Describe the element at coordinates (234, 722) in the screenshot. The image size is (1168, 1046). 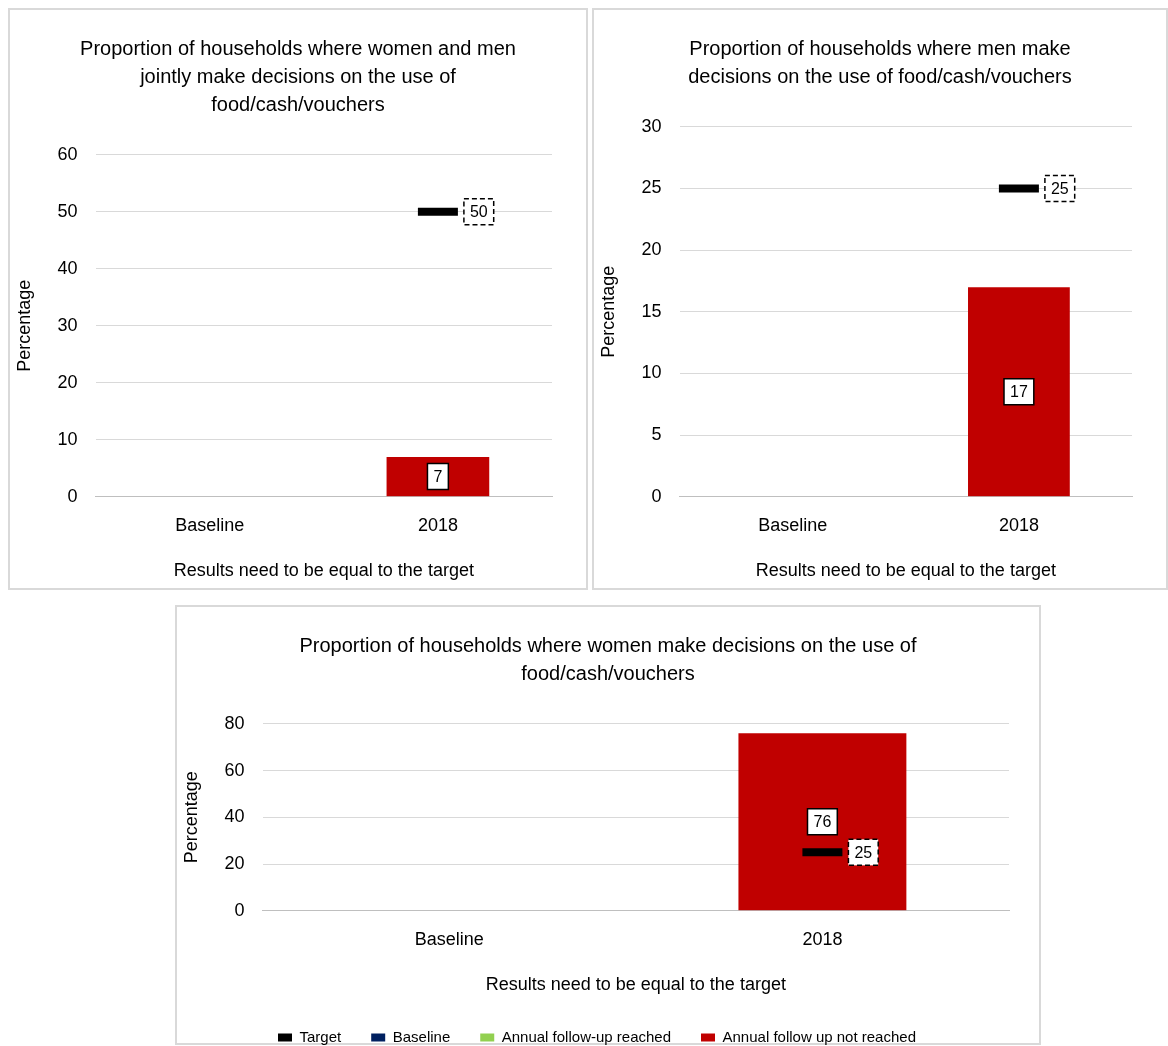
I see `y-tick-label: 80` at that location.